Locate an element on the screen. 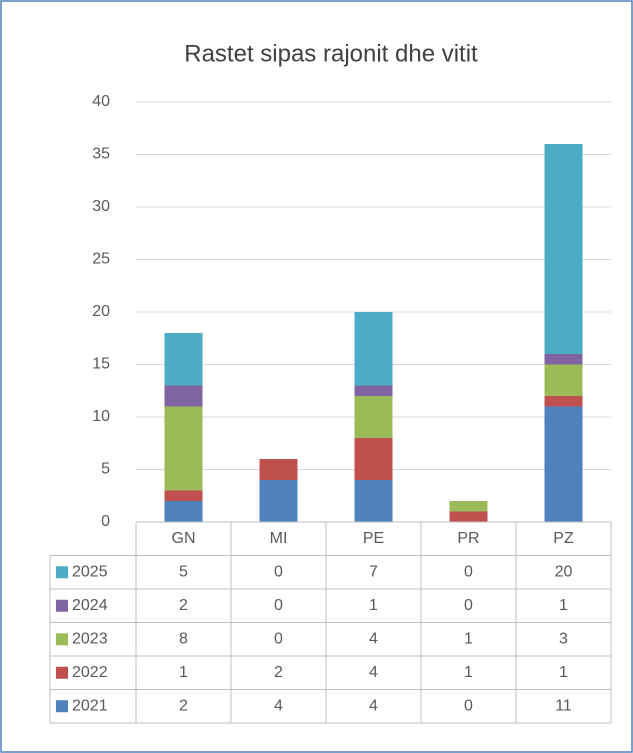  x-tick-label: GN is located at coordinates (184, 538).